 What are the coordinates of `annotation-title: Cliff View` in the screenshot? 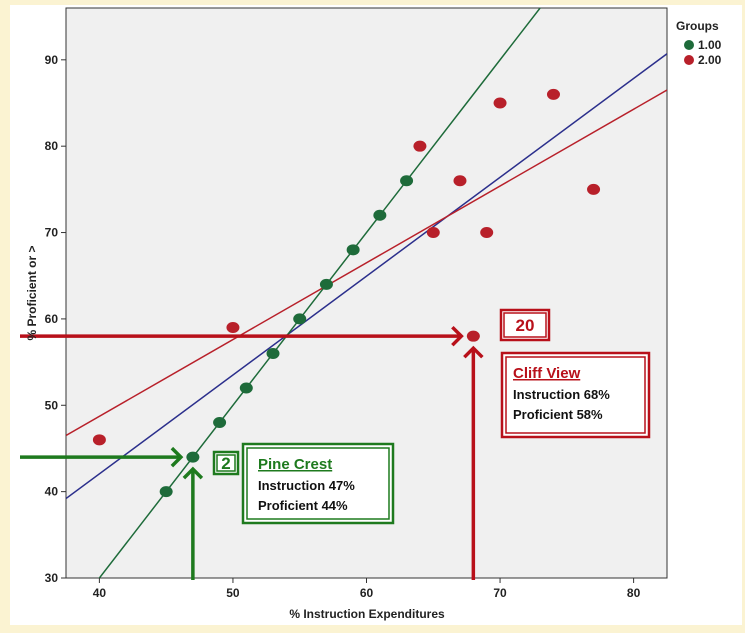 It's located at (547, 373).